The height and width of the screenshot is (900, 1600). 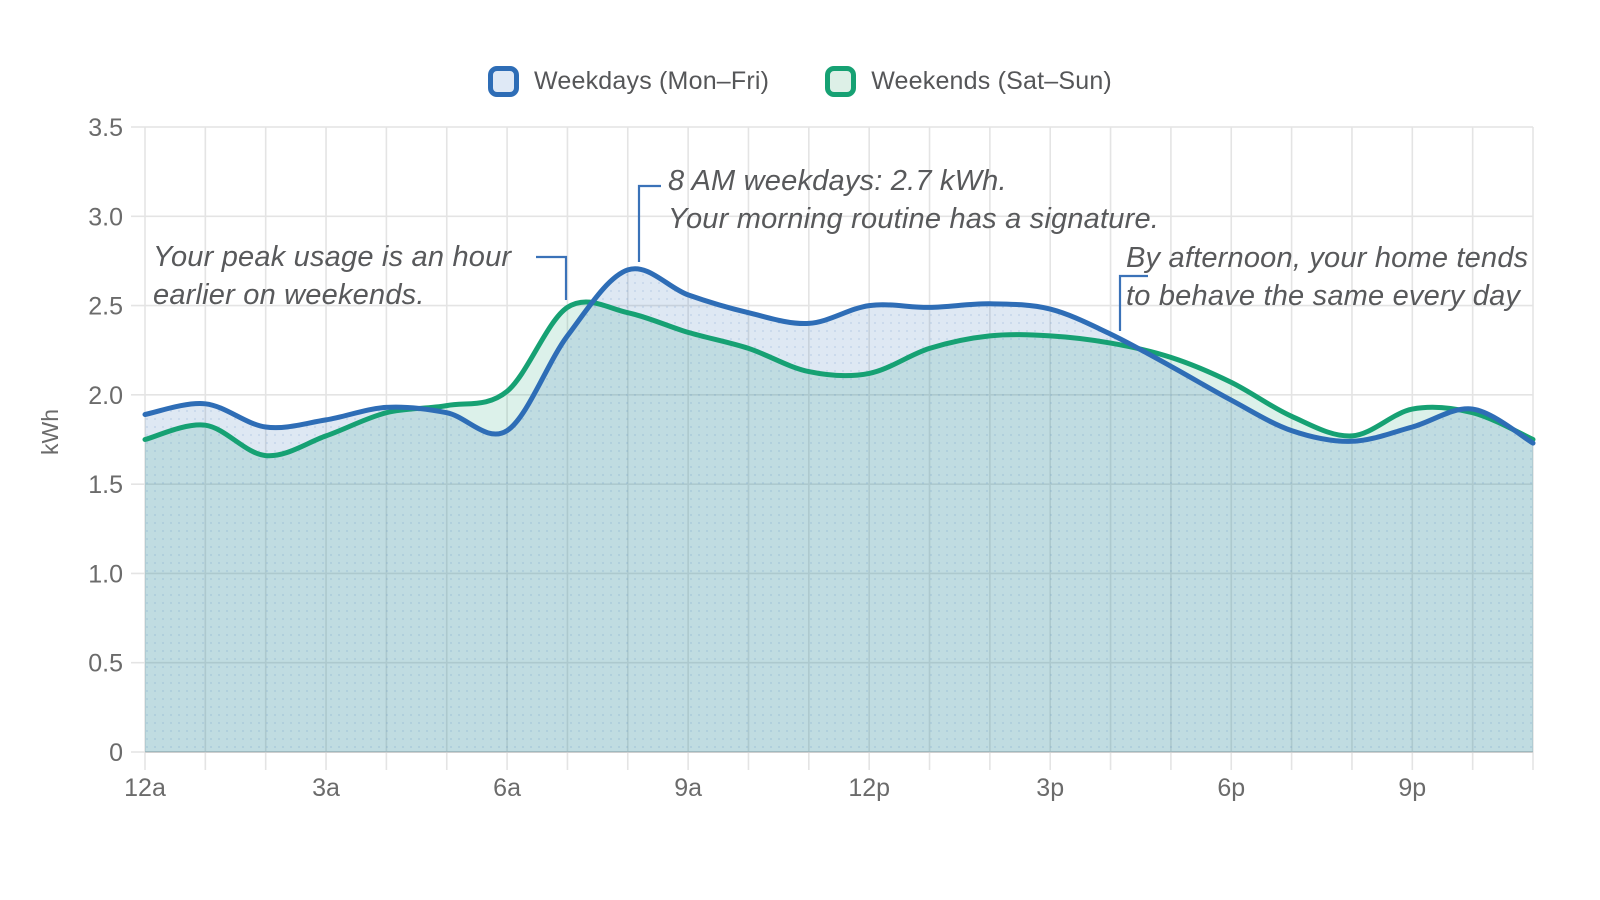 What do you see at coordinates (841, 81) in the screenshot?
I see `weekends-swatch-icon` at bounding box center [841, 81].